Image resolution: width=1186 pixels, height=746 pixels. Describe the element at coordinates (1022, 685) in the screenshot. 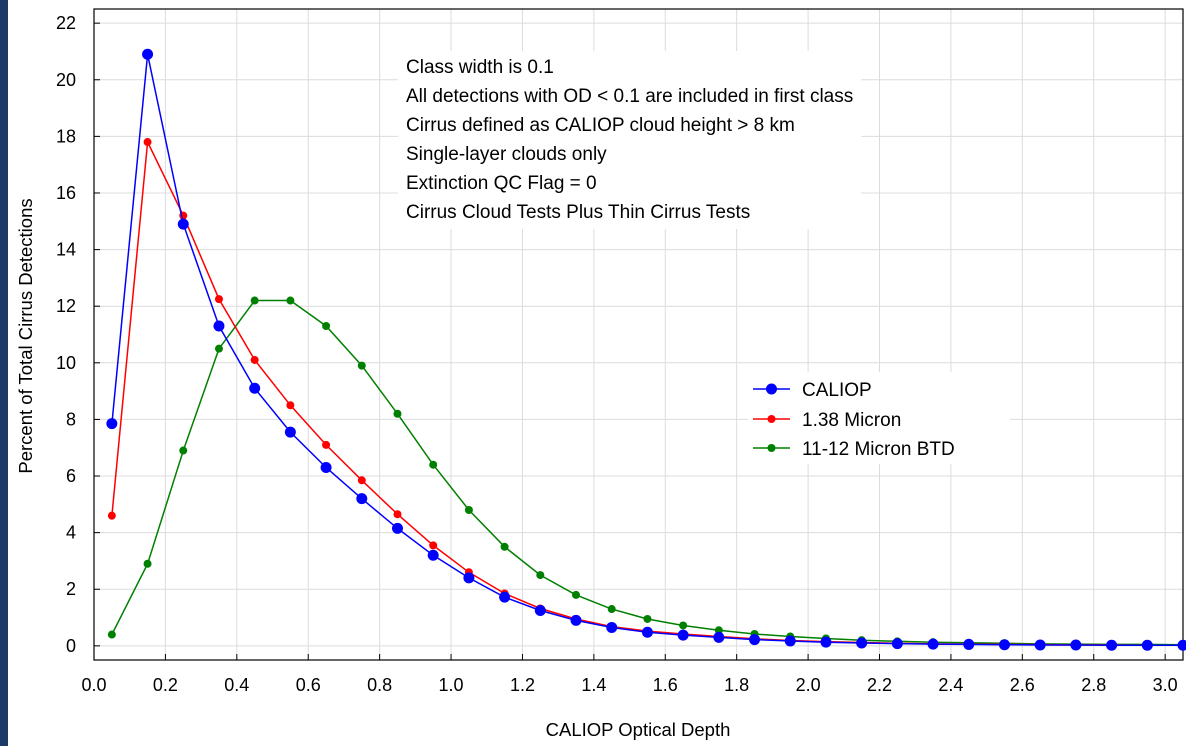

I see `x-tick-label: 2.6` at that location.